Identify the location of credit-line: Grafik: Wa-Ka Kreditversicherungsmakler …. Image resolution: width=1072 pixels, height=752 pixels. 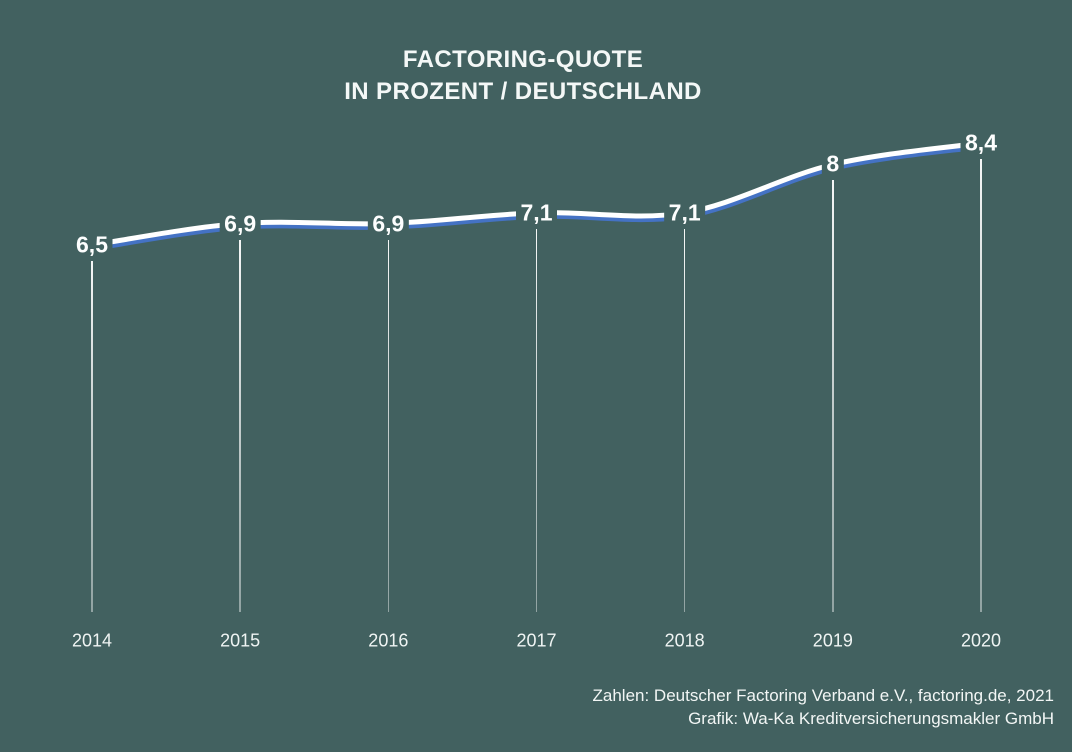
(871, 718).